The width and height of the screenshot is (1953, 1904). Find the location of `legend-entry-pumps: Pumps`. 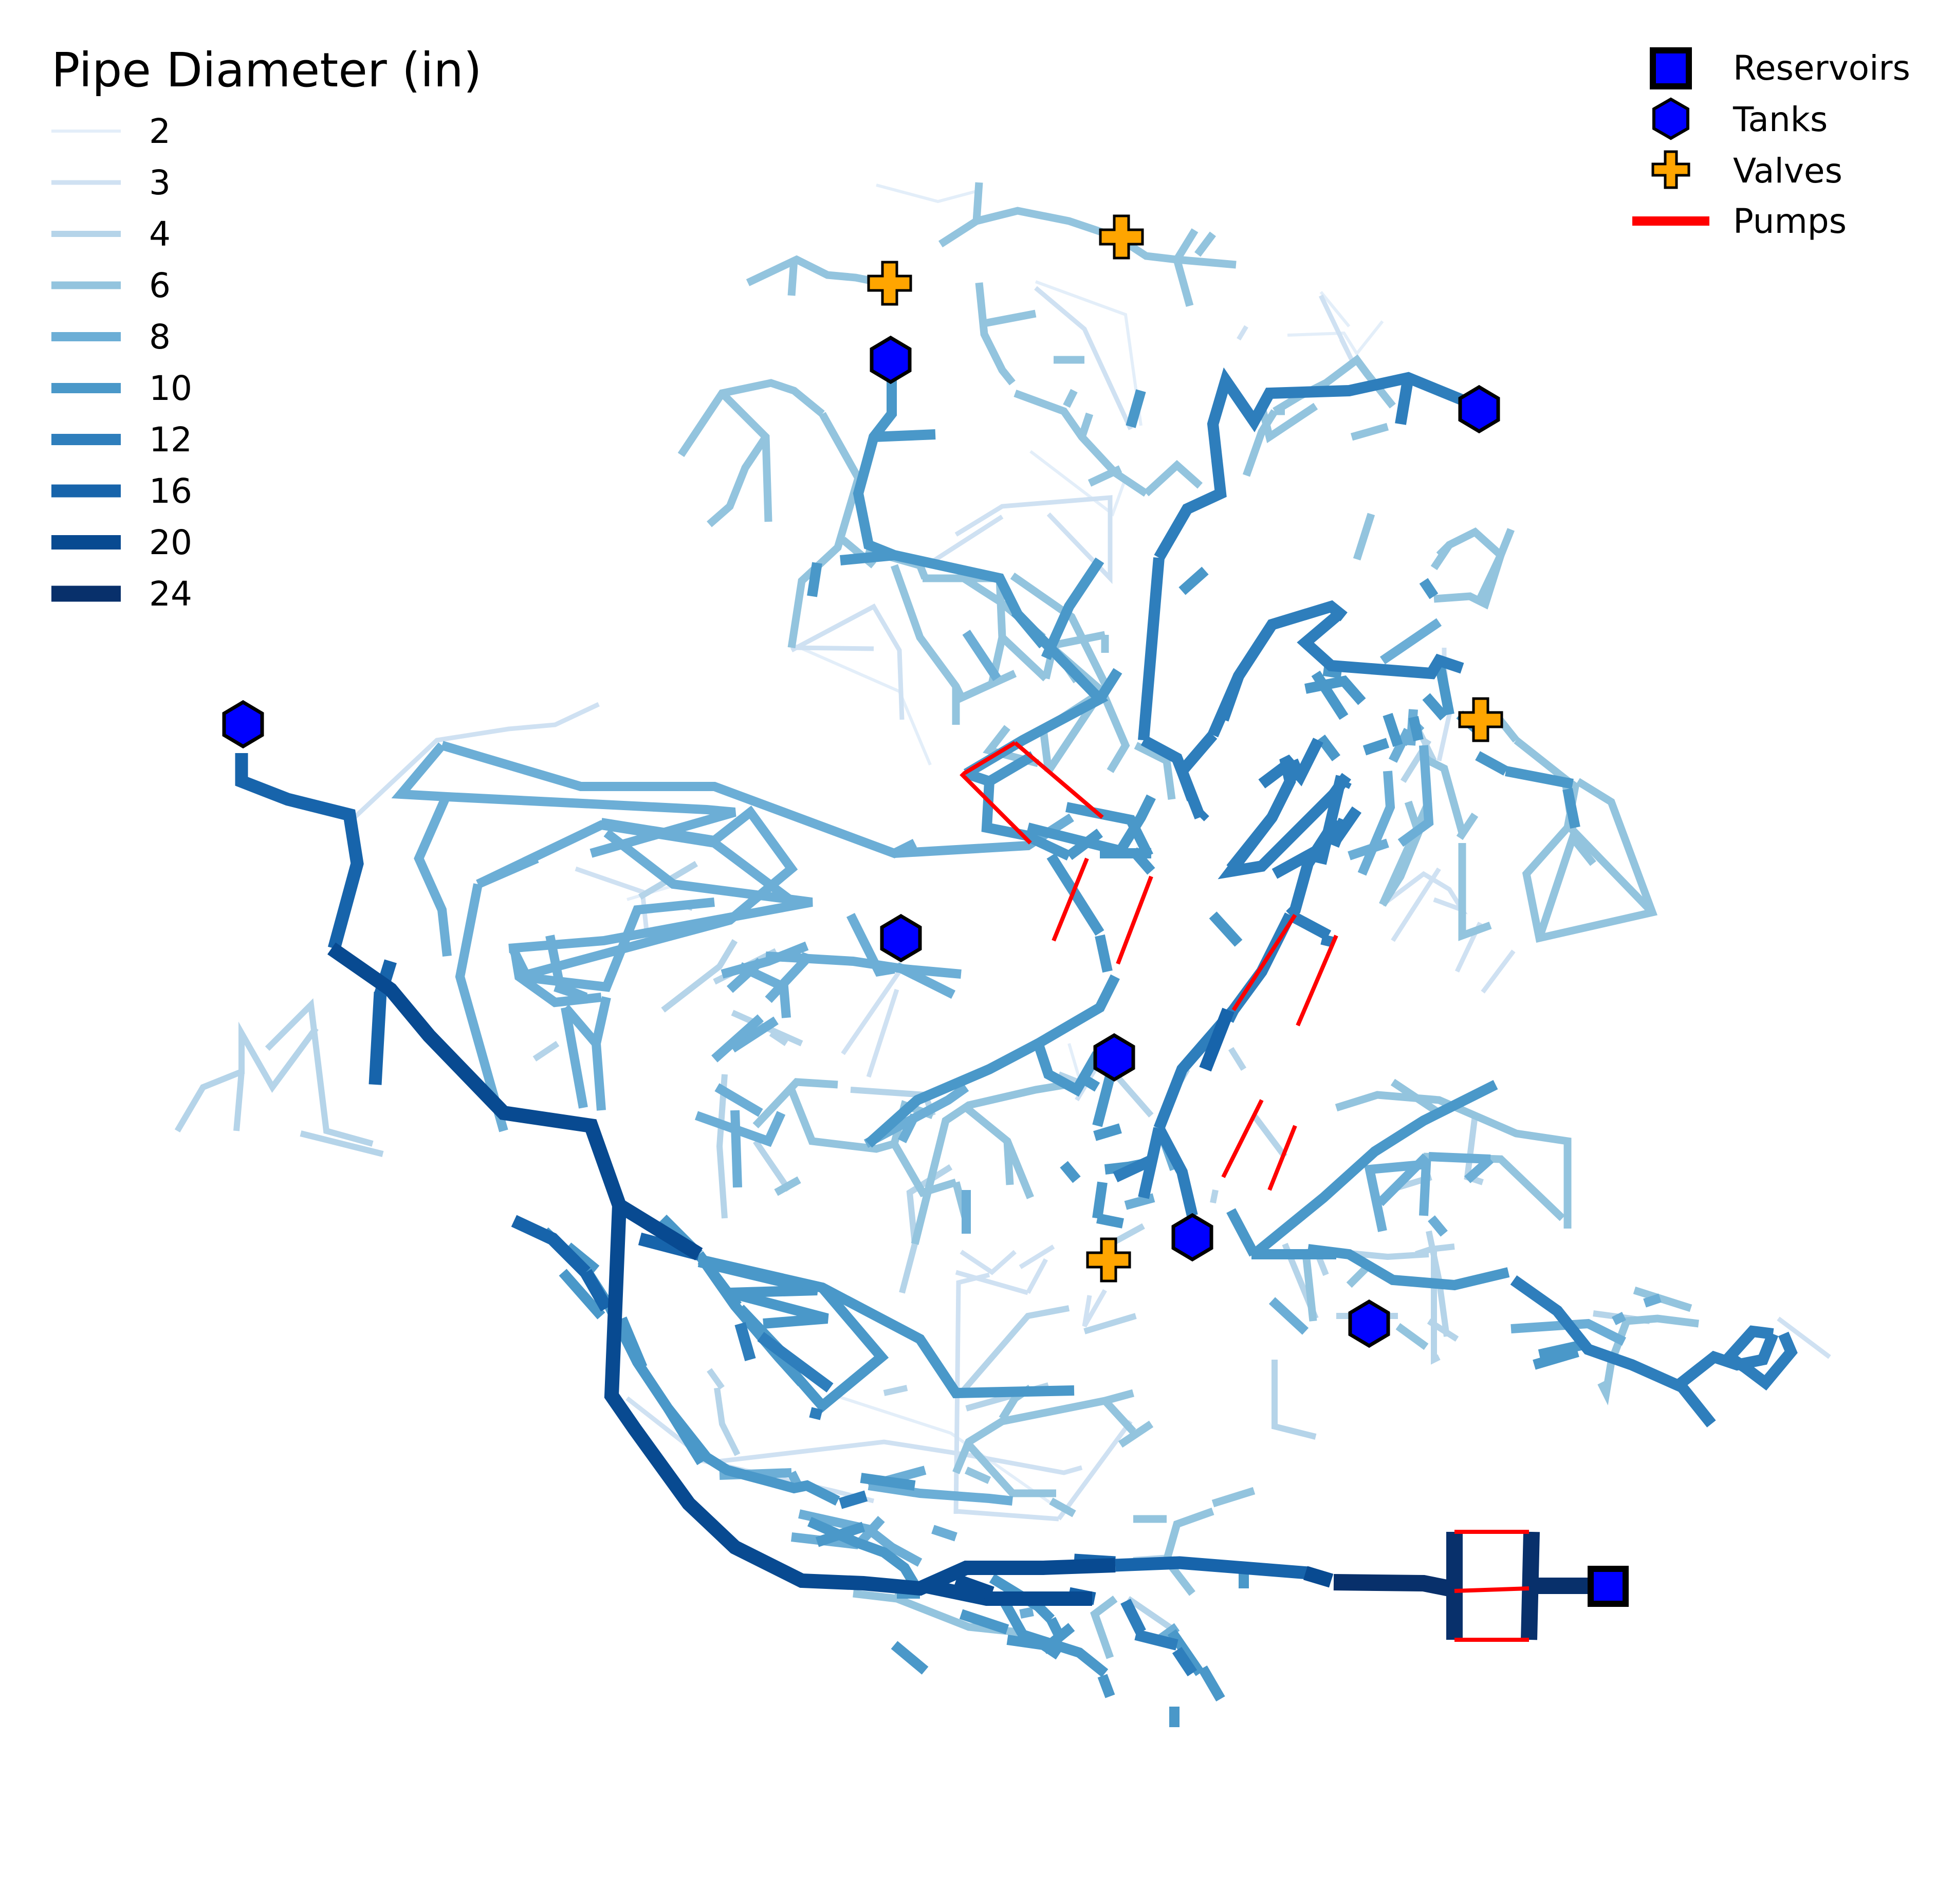

legend-entry-pumps: Pumps is located at coordinates (1739, 221).